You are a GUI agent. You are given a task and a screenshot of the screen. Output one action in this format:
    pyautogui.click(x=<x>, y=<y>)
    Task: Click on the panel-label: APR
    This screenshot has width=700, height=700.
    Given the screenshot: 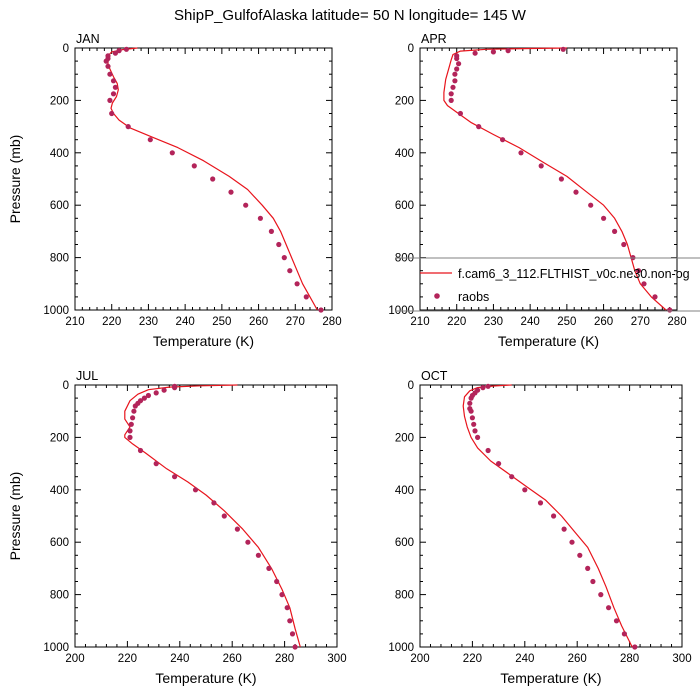 What is the action you would take?
    pyautogui.click(x=434, y=39)
    